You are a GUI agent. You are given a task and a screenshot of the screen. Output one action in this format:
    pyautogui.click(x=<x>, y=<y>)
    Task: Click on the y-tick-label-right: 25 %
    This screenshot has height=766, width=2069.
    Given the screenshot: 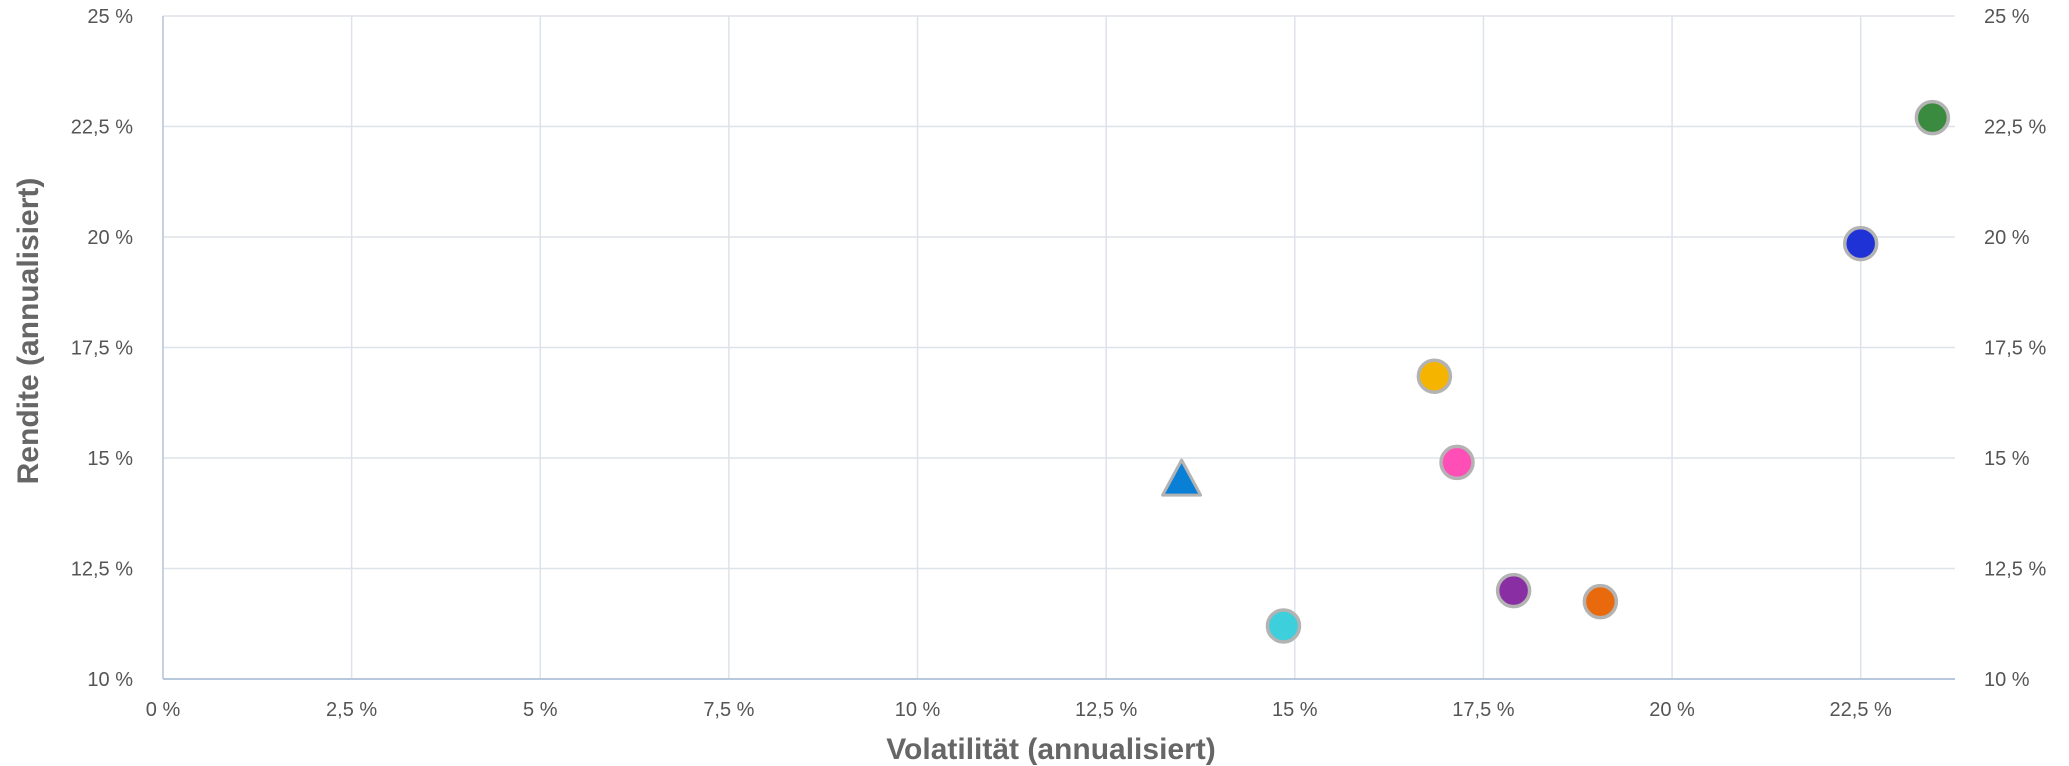 What is the action you would take?
    pyautogui.click(x=2007, y=17)
    